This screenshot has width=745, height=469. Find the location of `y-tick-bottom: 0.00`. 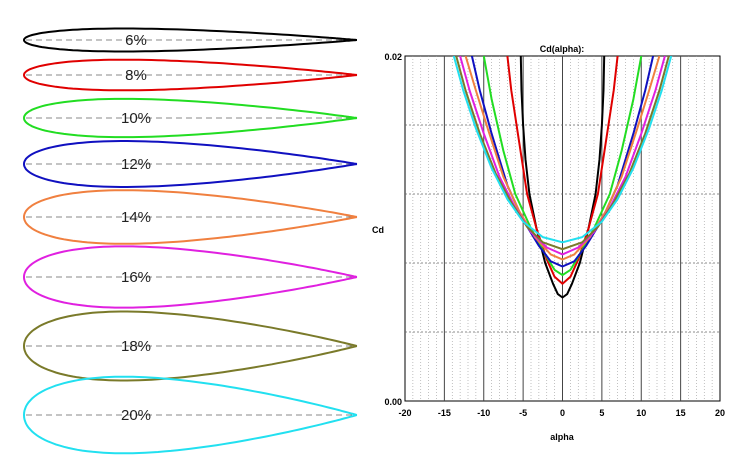

y-tick-bottom: 0.00 is located at coordinates (393, 402).